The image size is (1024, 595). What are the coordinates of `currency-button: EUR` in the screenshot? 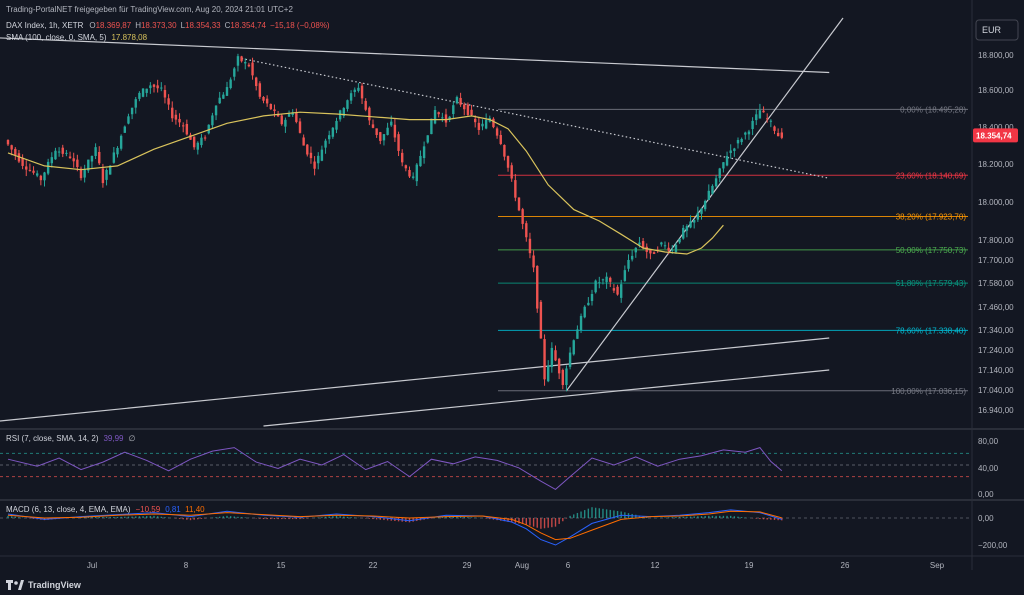 It's located at (997, 30).